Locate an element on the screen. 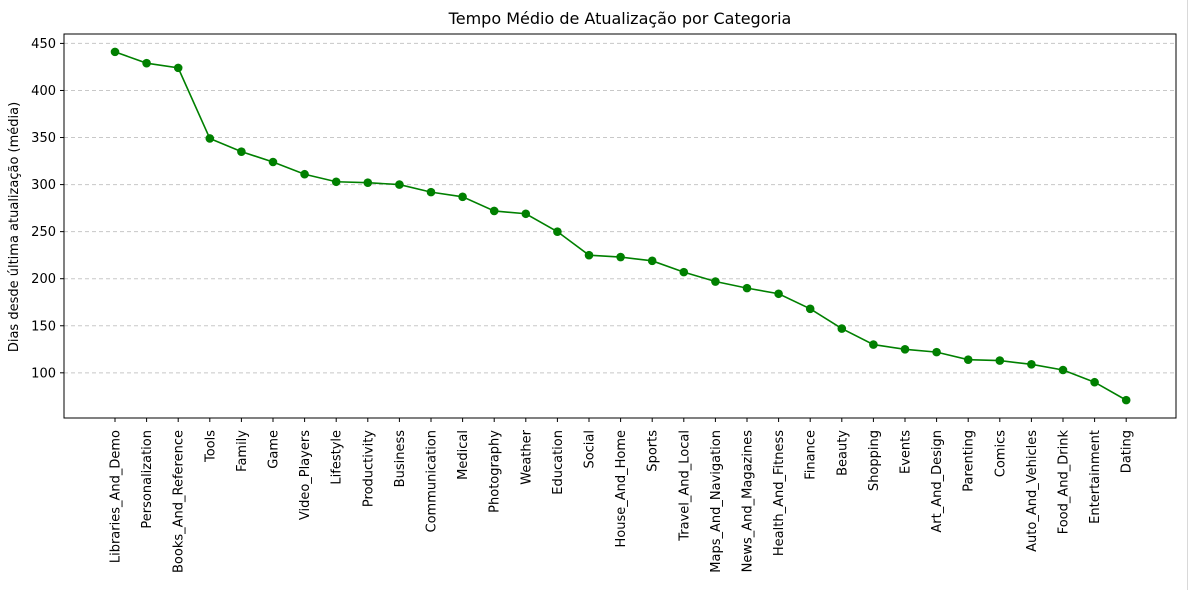 Image resolution: width=1188 pixels, height=594 pixels. x-tick-label: Personalization is located at coordinates (147, 479).